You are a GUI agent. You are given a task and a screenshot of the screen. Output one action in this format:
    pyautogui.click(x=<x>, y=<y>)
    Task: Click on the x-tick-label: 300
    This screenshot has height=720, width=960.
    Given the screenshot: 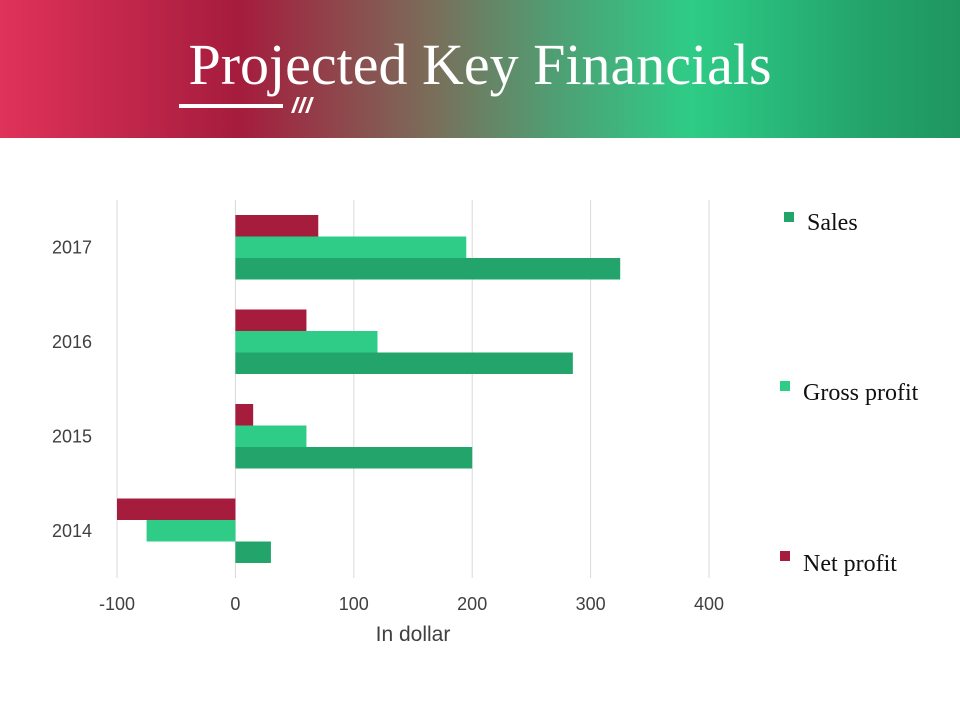 What is the action you would take?
    pyautogui.click(x=591, y=604)
    